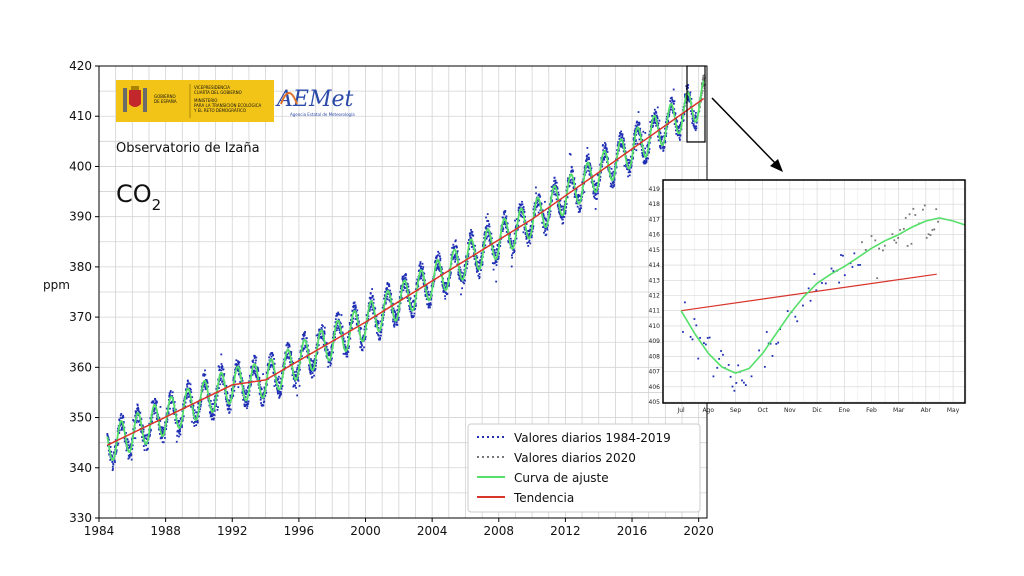  Describe the element at coordinates (708, 410) in the screenshot. I see `inset-x-tick-label: Ago` at that location.